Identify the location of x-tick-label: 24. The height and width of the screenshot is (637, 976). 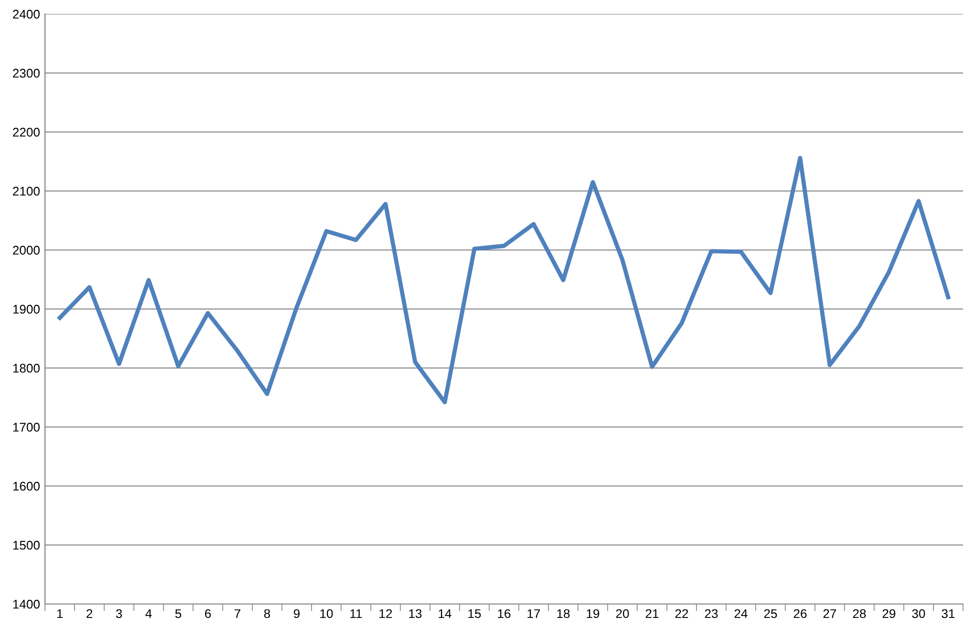
(741, 613).